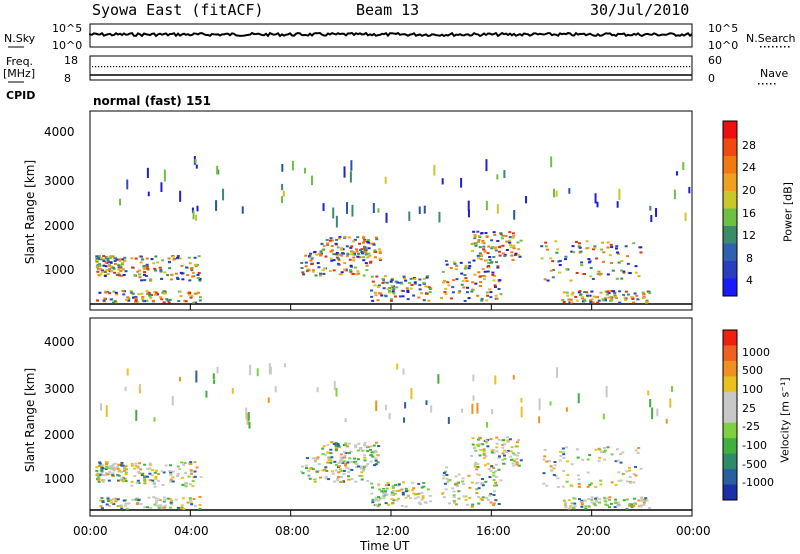 The width and height of the screenshot is (800, 554). What do you see at coordinates (20, 38) in the screenshot?
I see `noise-sky-label: N.Sky` at bounding box center [20, 38].